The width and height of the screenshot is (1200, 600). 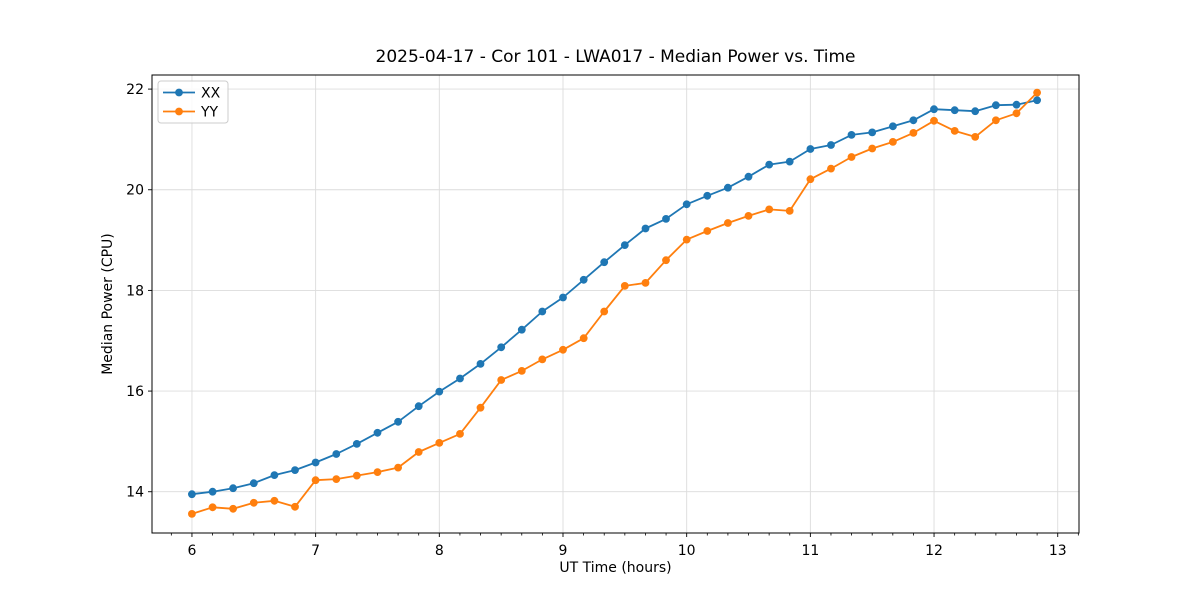 What do you see at coordinates (1058, 551) in the screenshot?
I see `x-tick-label: 13` at bounding box center [1058, 551].